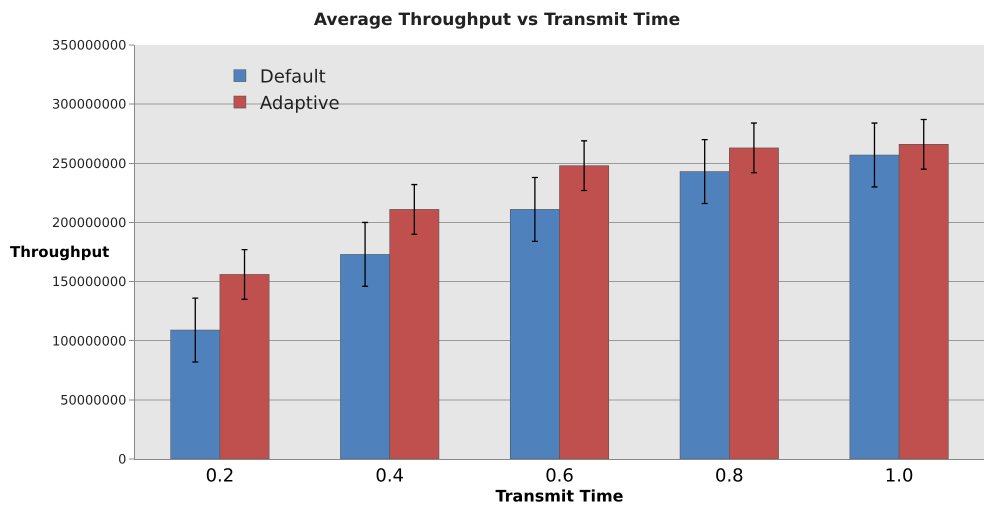 The height and width of the screenshot is (519, 994). What do you see at coordinates (89, 46) in the screenshot?
I see `y-tick-label: 350000000` at bounding box center [89, 46].